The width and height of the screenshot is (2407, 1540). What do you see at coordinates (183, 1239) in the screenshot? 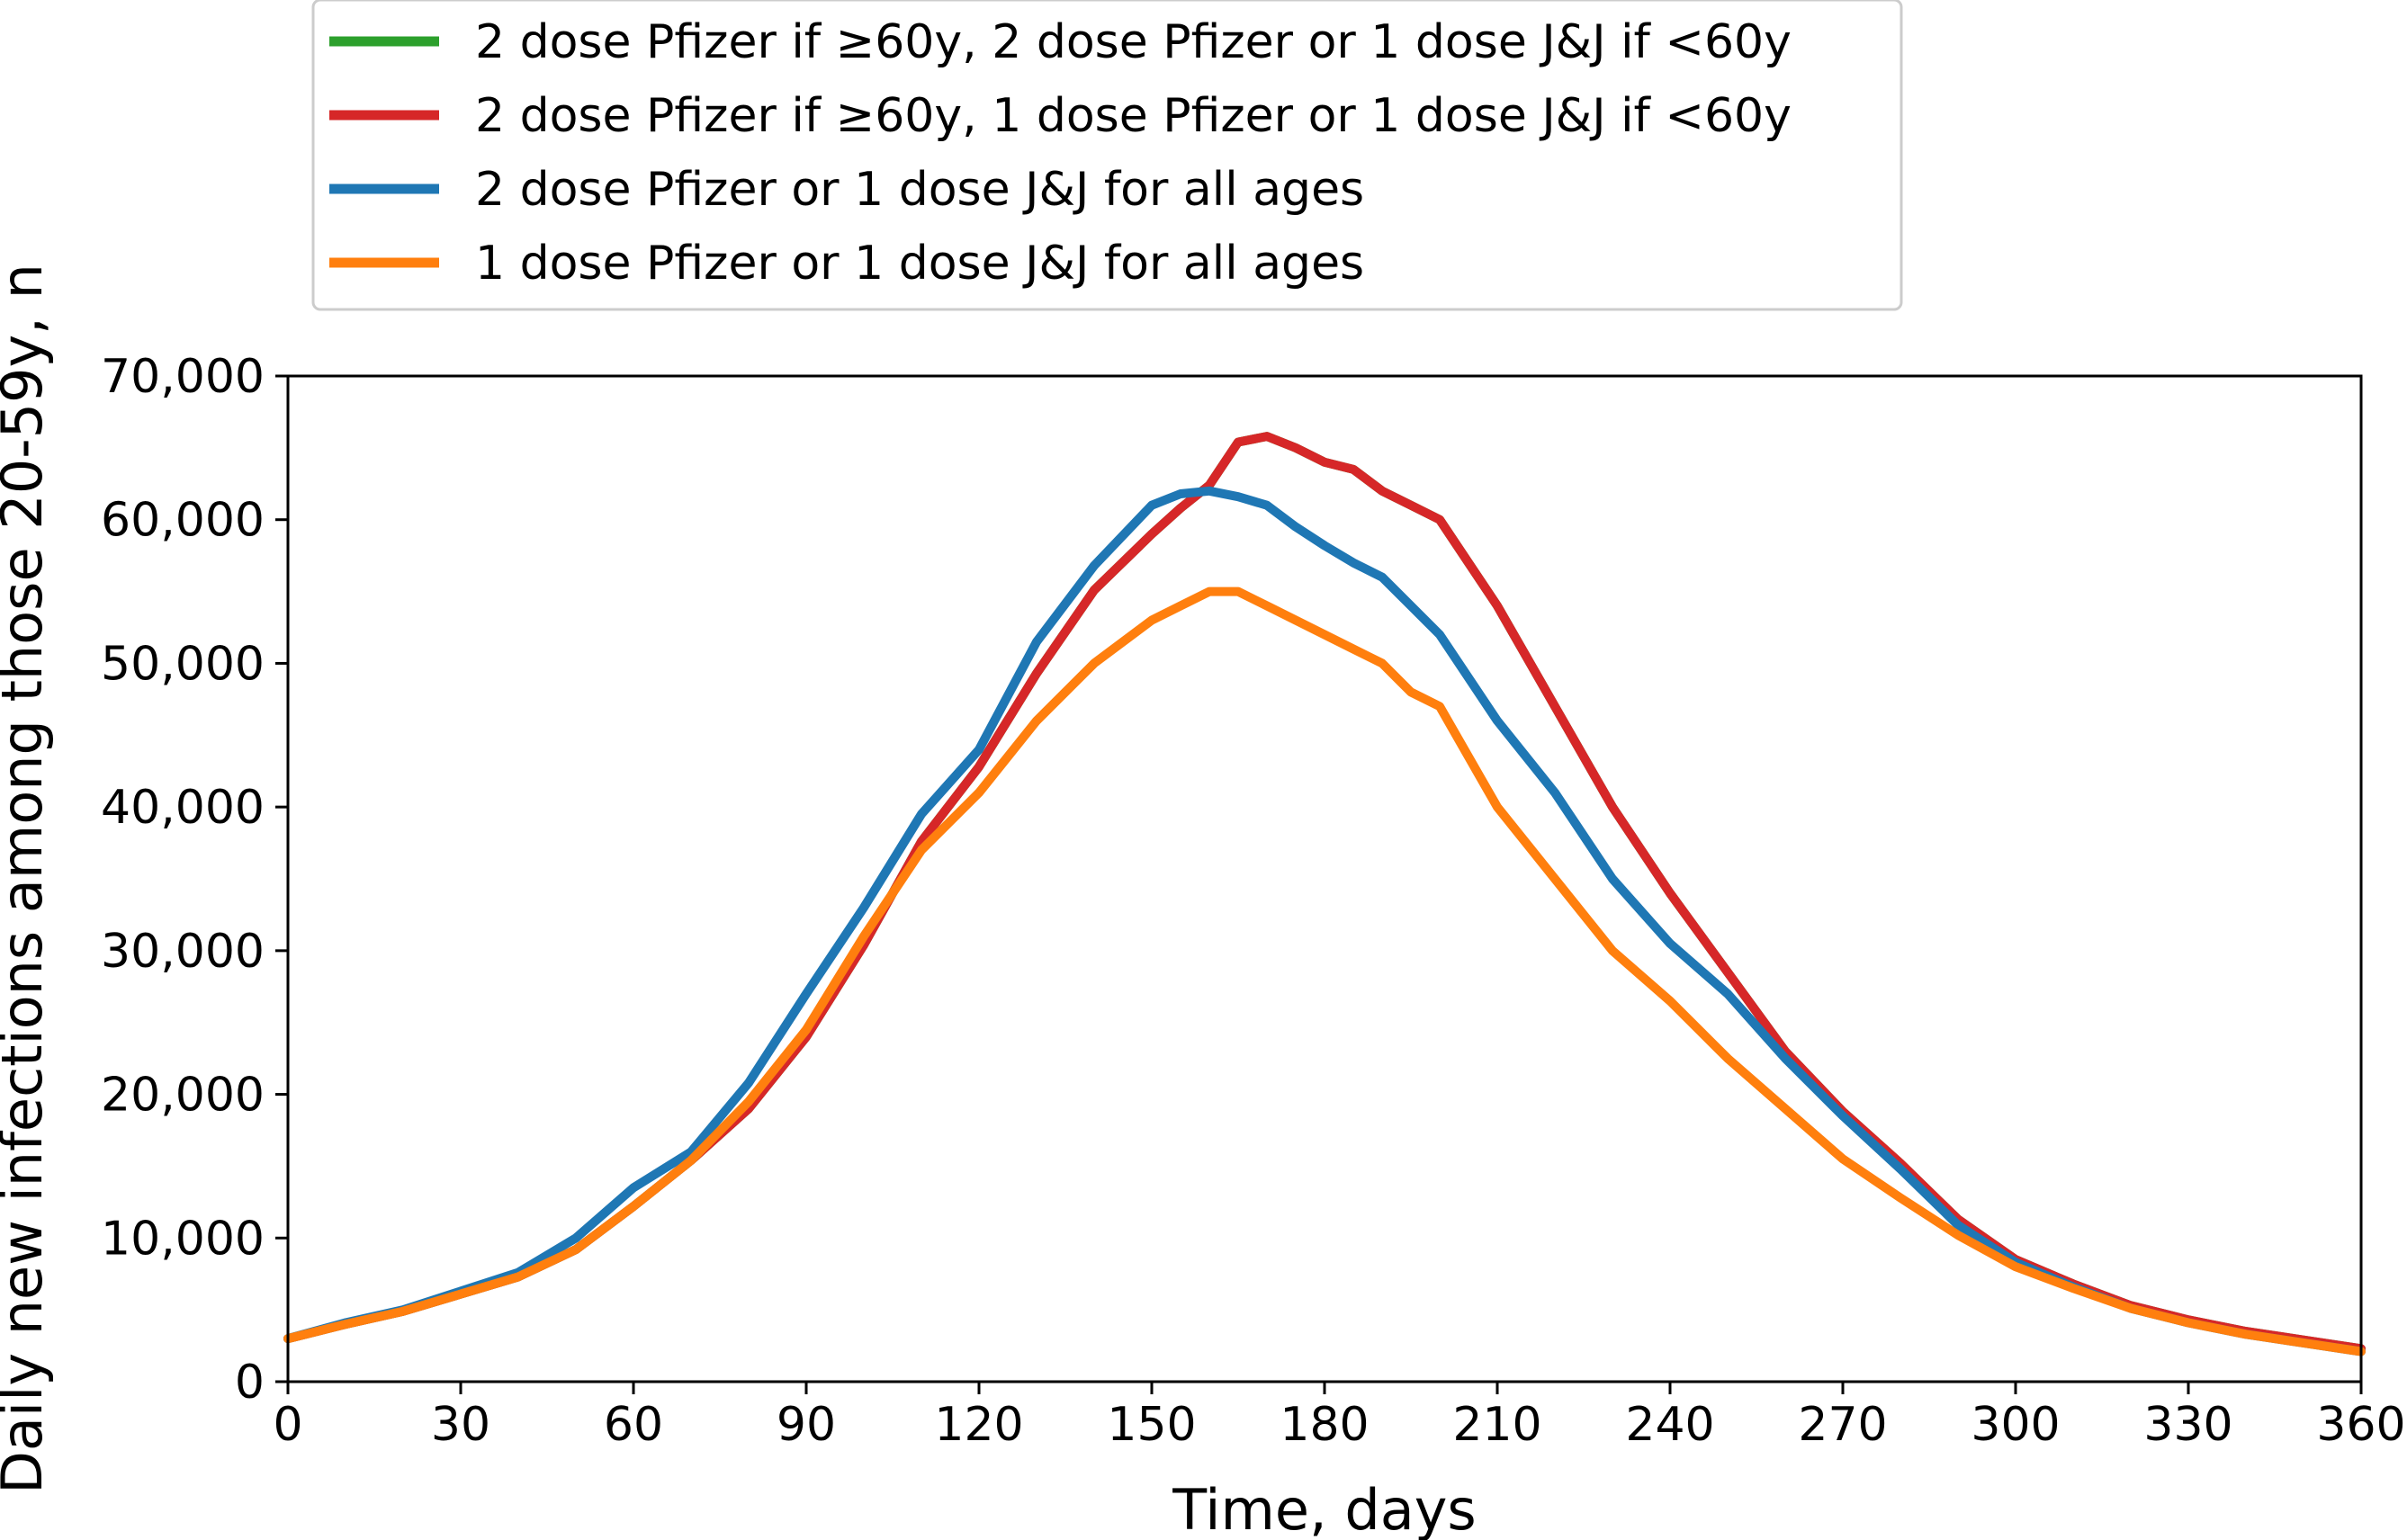
I see `y-tick-label: 10,000` at bounding box center [183, 1239].